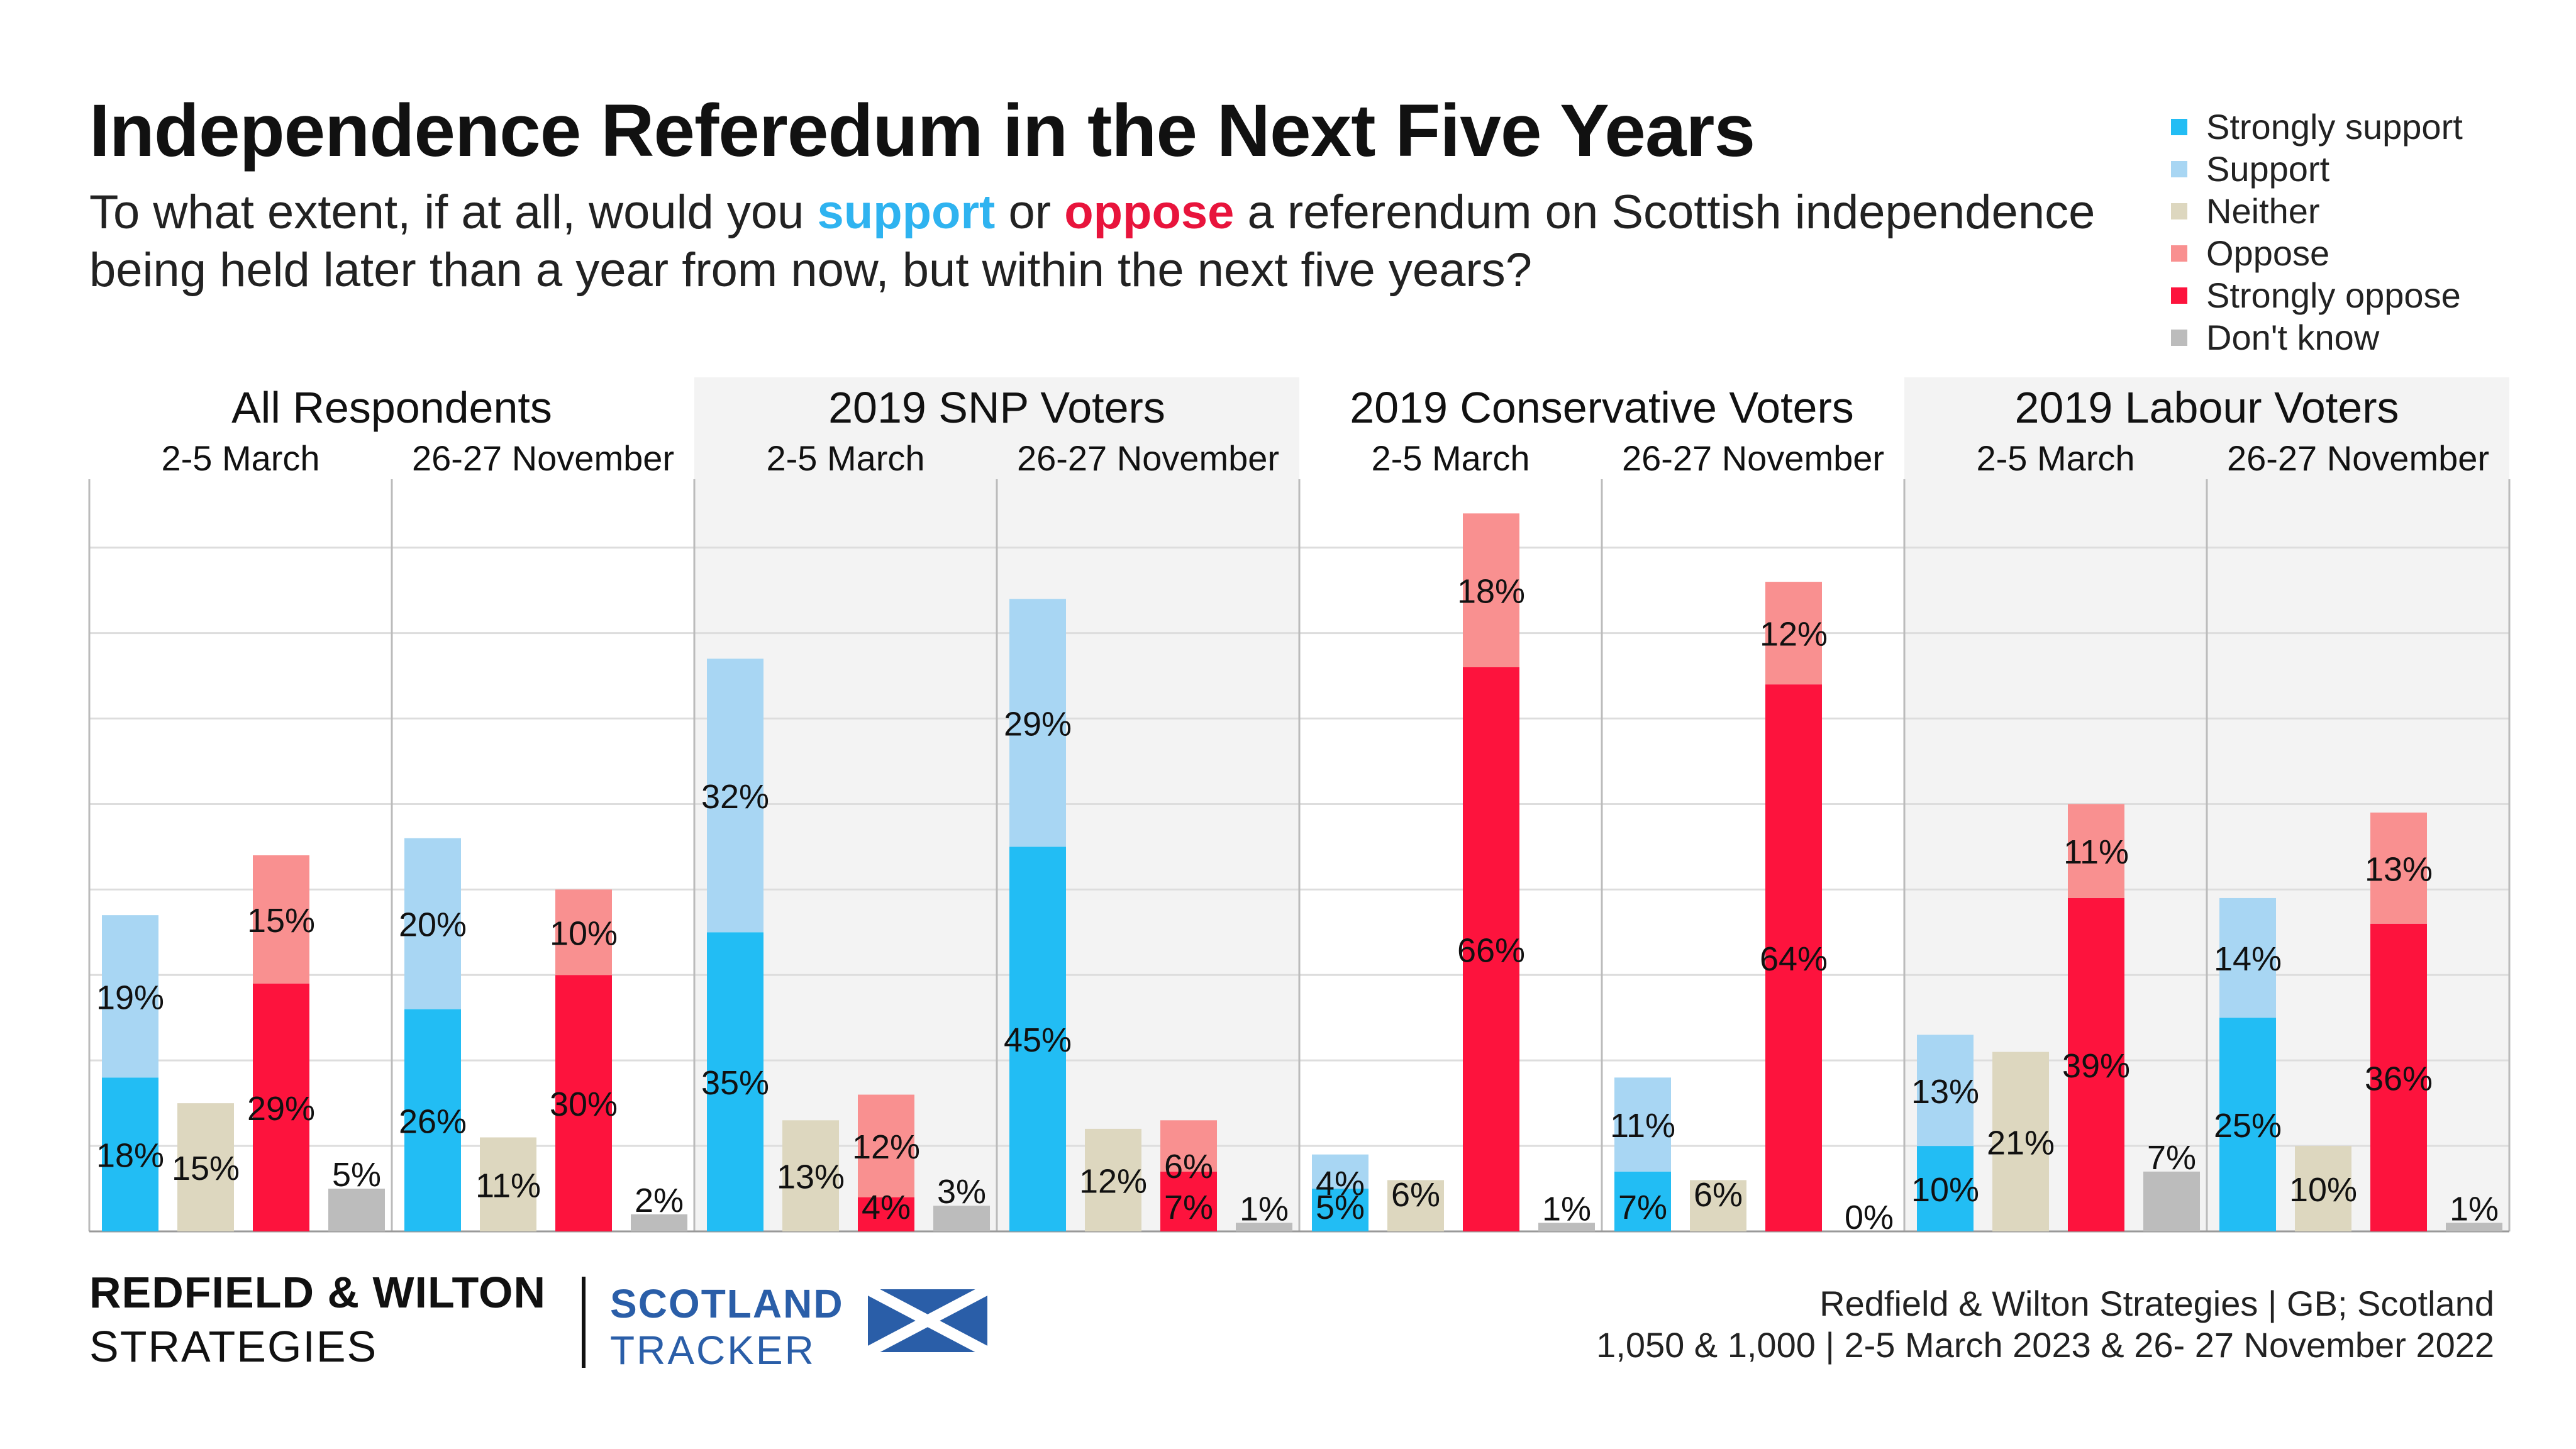  Describe the element at coordinates (927, 1320) in the screenshot. I see `saltire-flag-icon` at that location.